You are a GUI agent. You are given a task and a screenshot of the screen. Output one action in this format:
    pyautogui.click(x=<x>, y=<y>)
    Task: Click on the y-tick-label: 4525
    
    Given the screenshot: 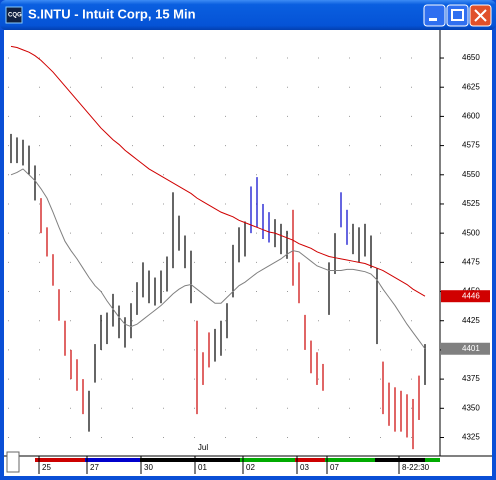 What is the action you would take?
    pyautogui.click(x=471, y=203)
    